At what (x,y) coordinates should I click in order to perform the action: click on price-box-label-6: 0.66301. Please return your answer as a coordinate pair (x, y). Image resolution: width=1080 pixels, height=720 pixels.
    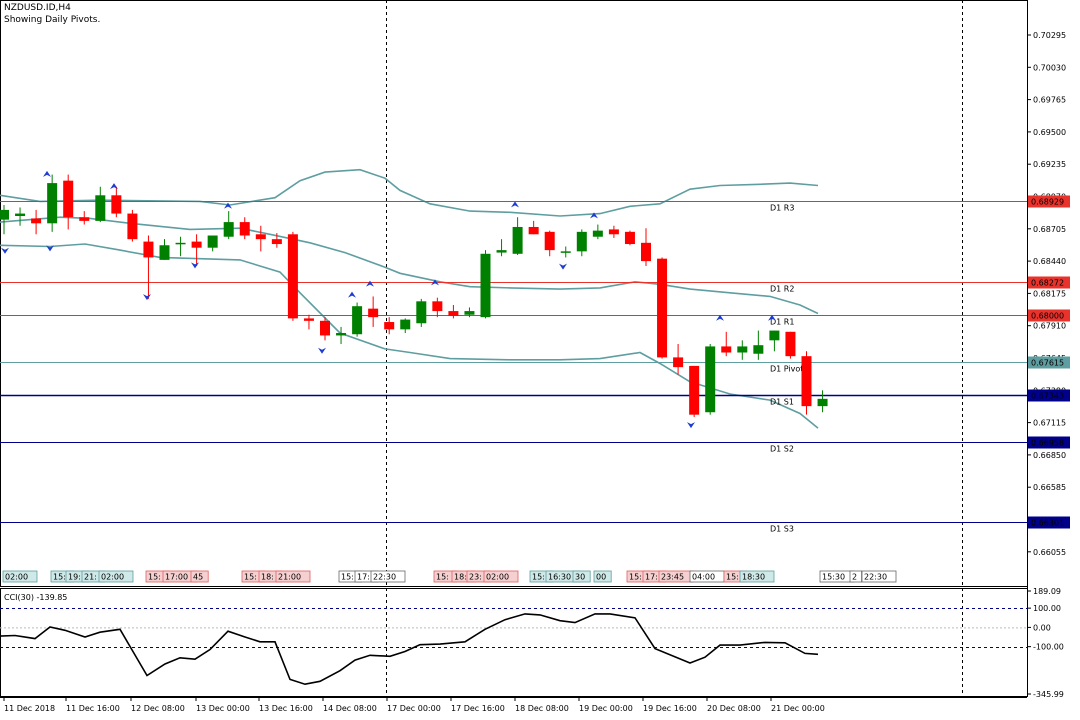
    Looking at the image, I should click on (1047, 523).